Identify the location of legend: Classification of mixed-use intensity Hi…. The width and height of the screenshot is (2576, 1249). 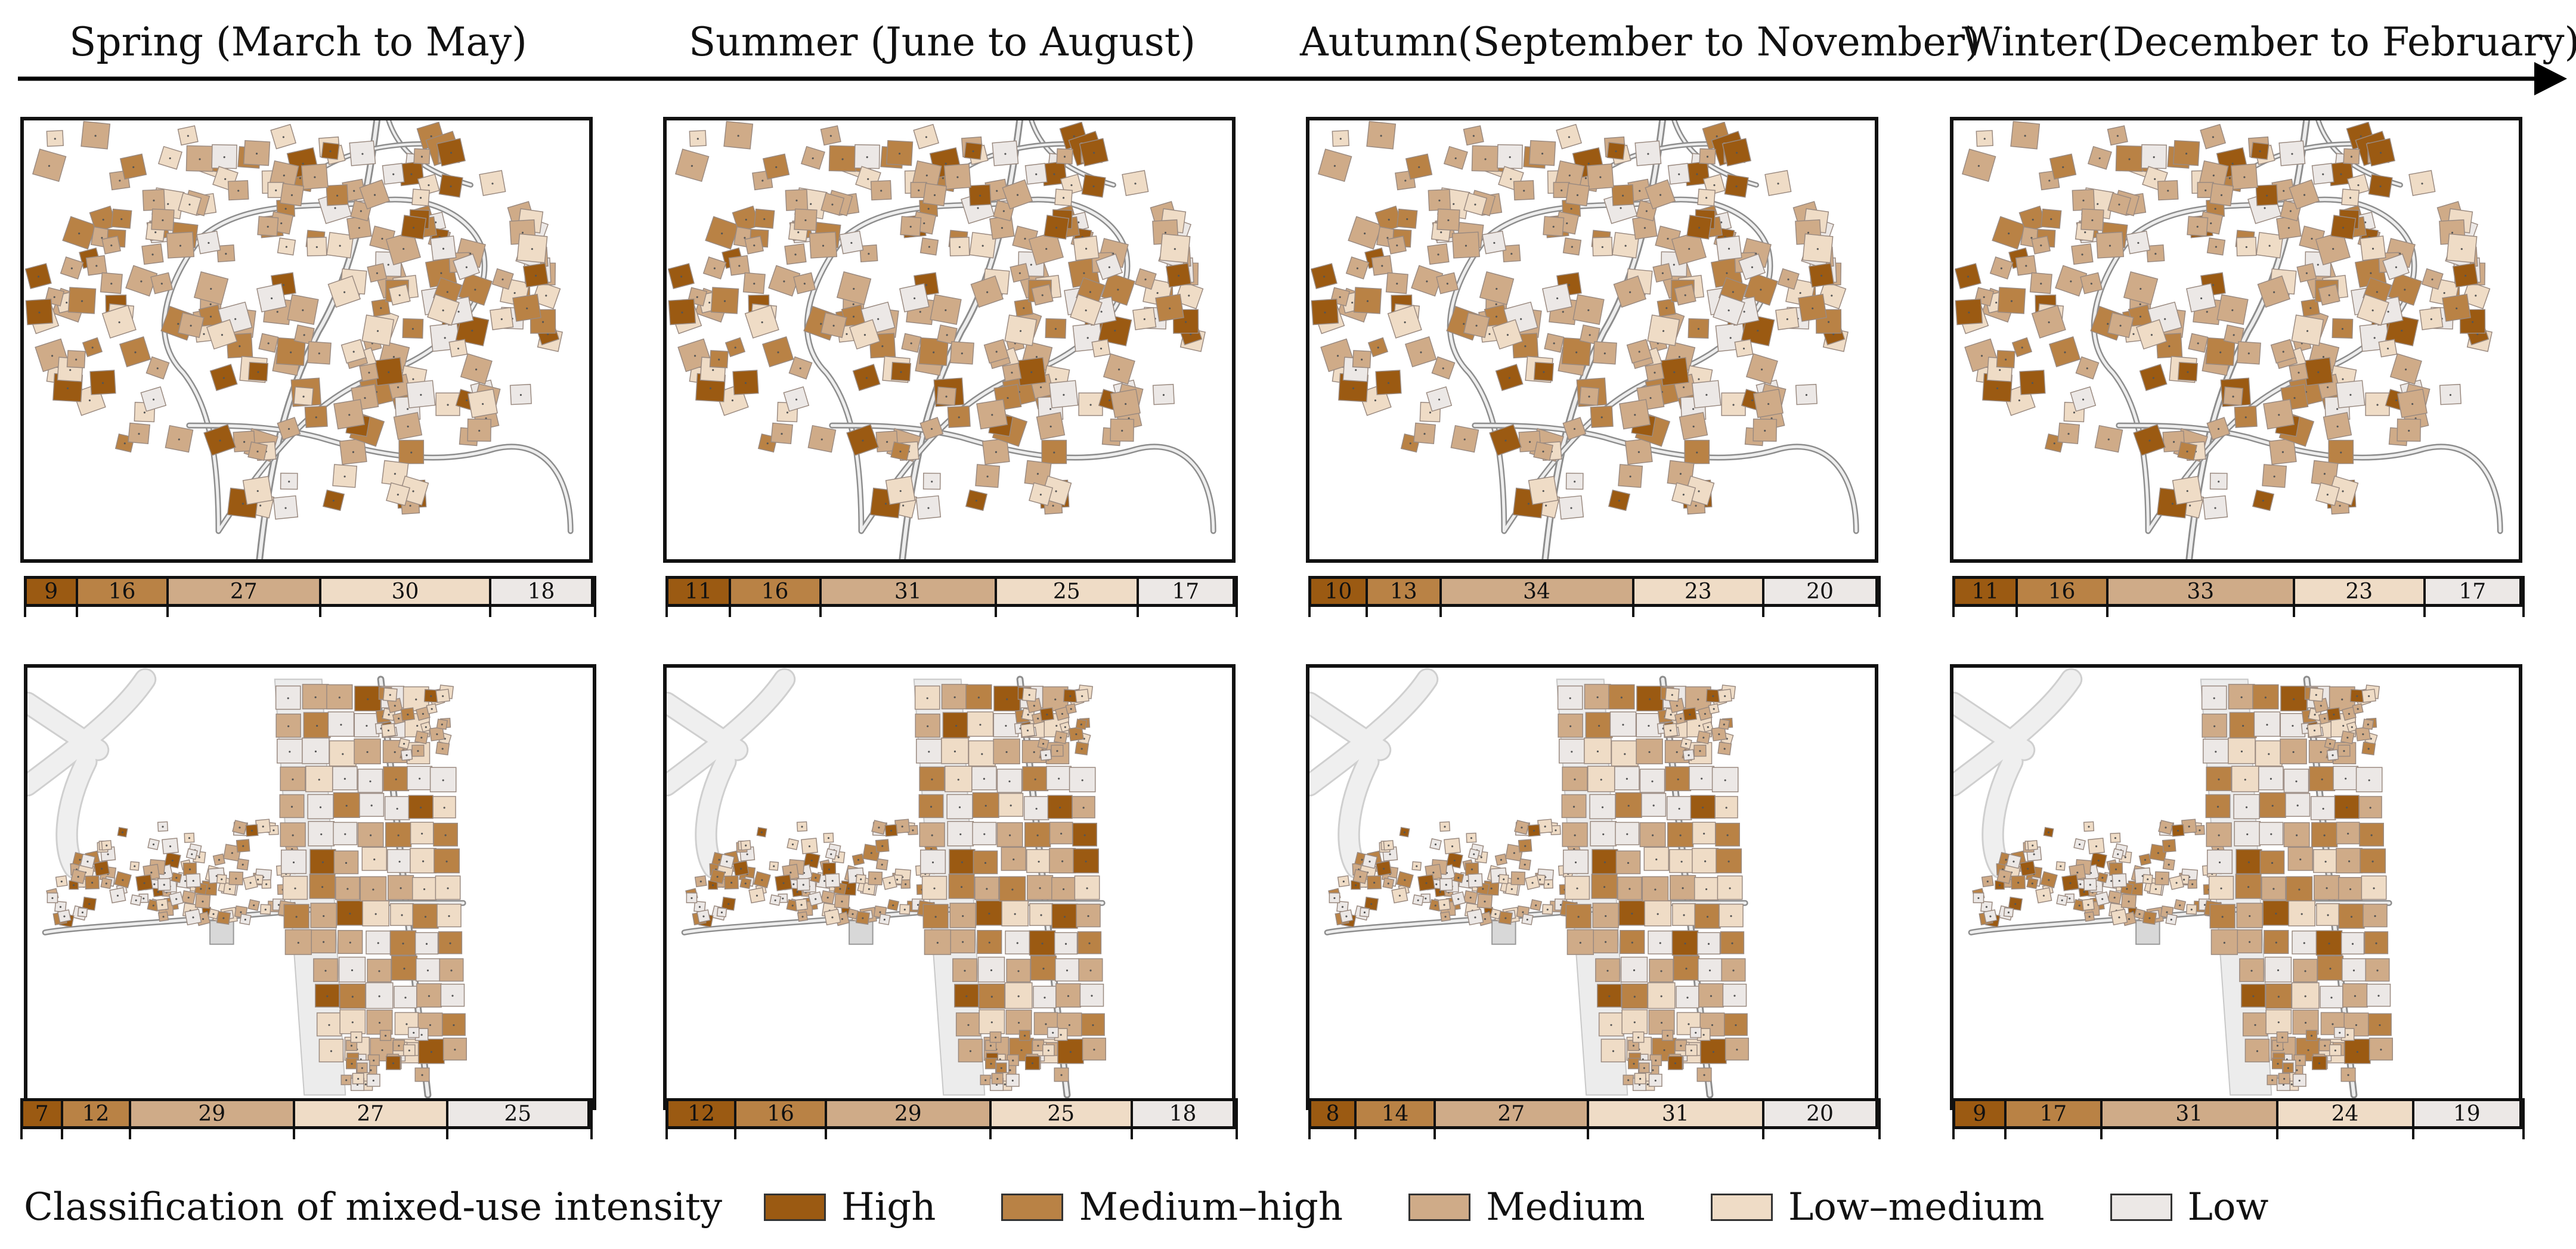
(1146, 1207).